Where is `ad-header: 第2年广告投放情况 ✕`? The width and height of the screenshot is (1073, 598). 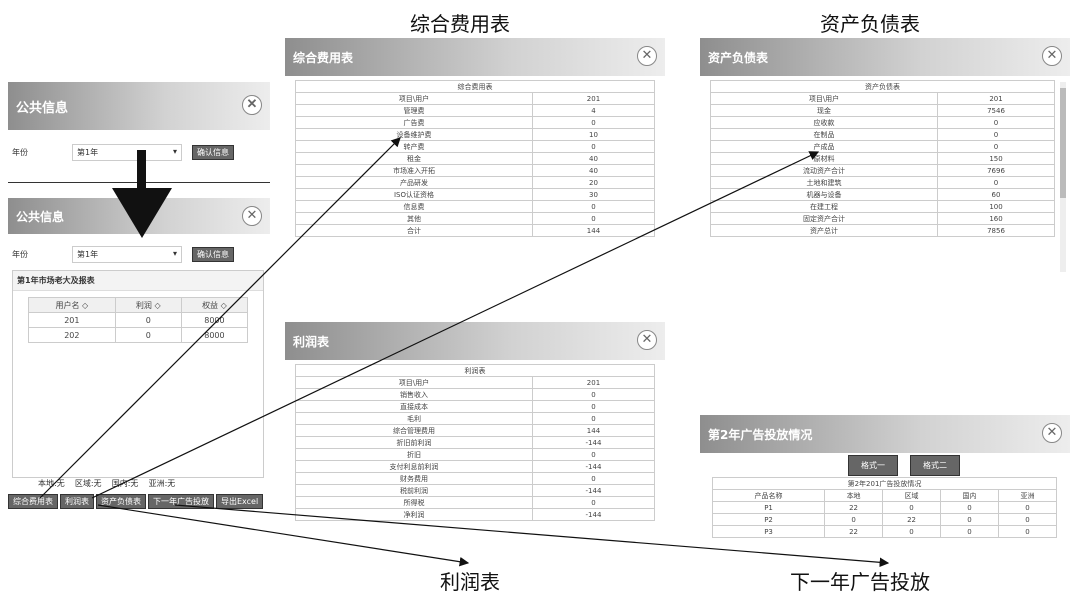 ad-header: 第2年广告投放情况 ✕ is located at coordinates (885, 434).